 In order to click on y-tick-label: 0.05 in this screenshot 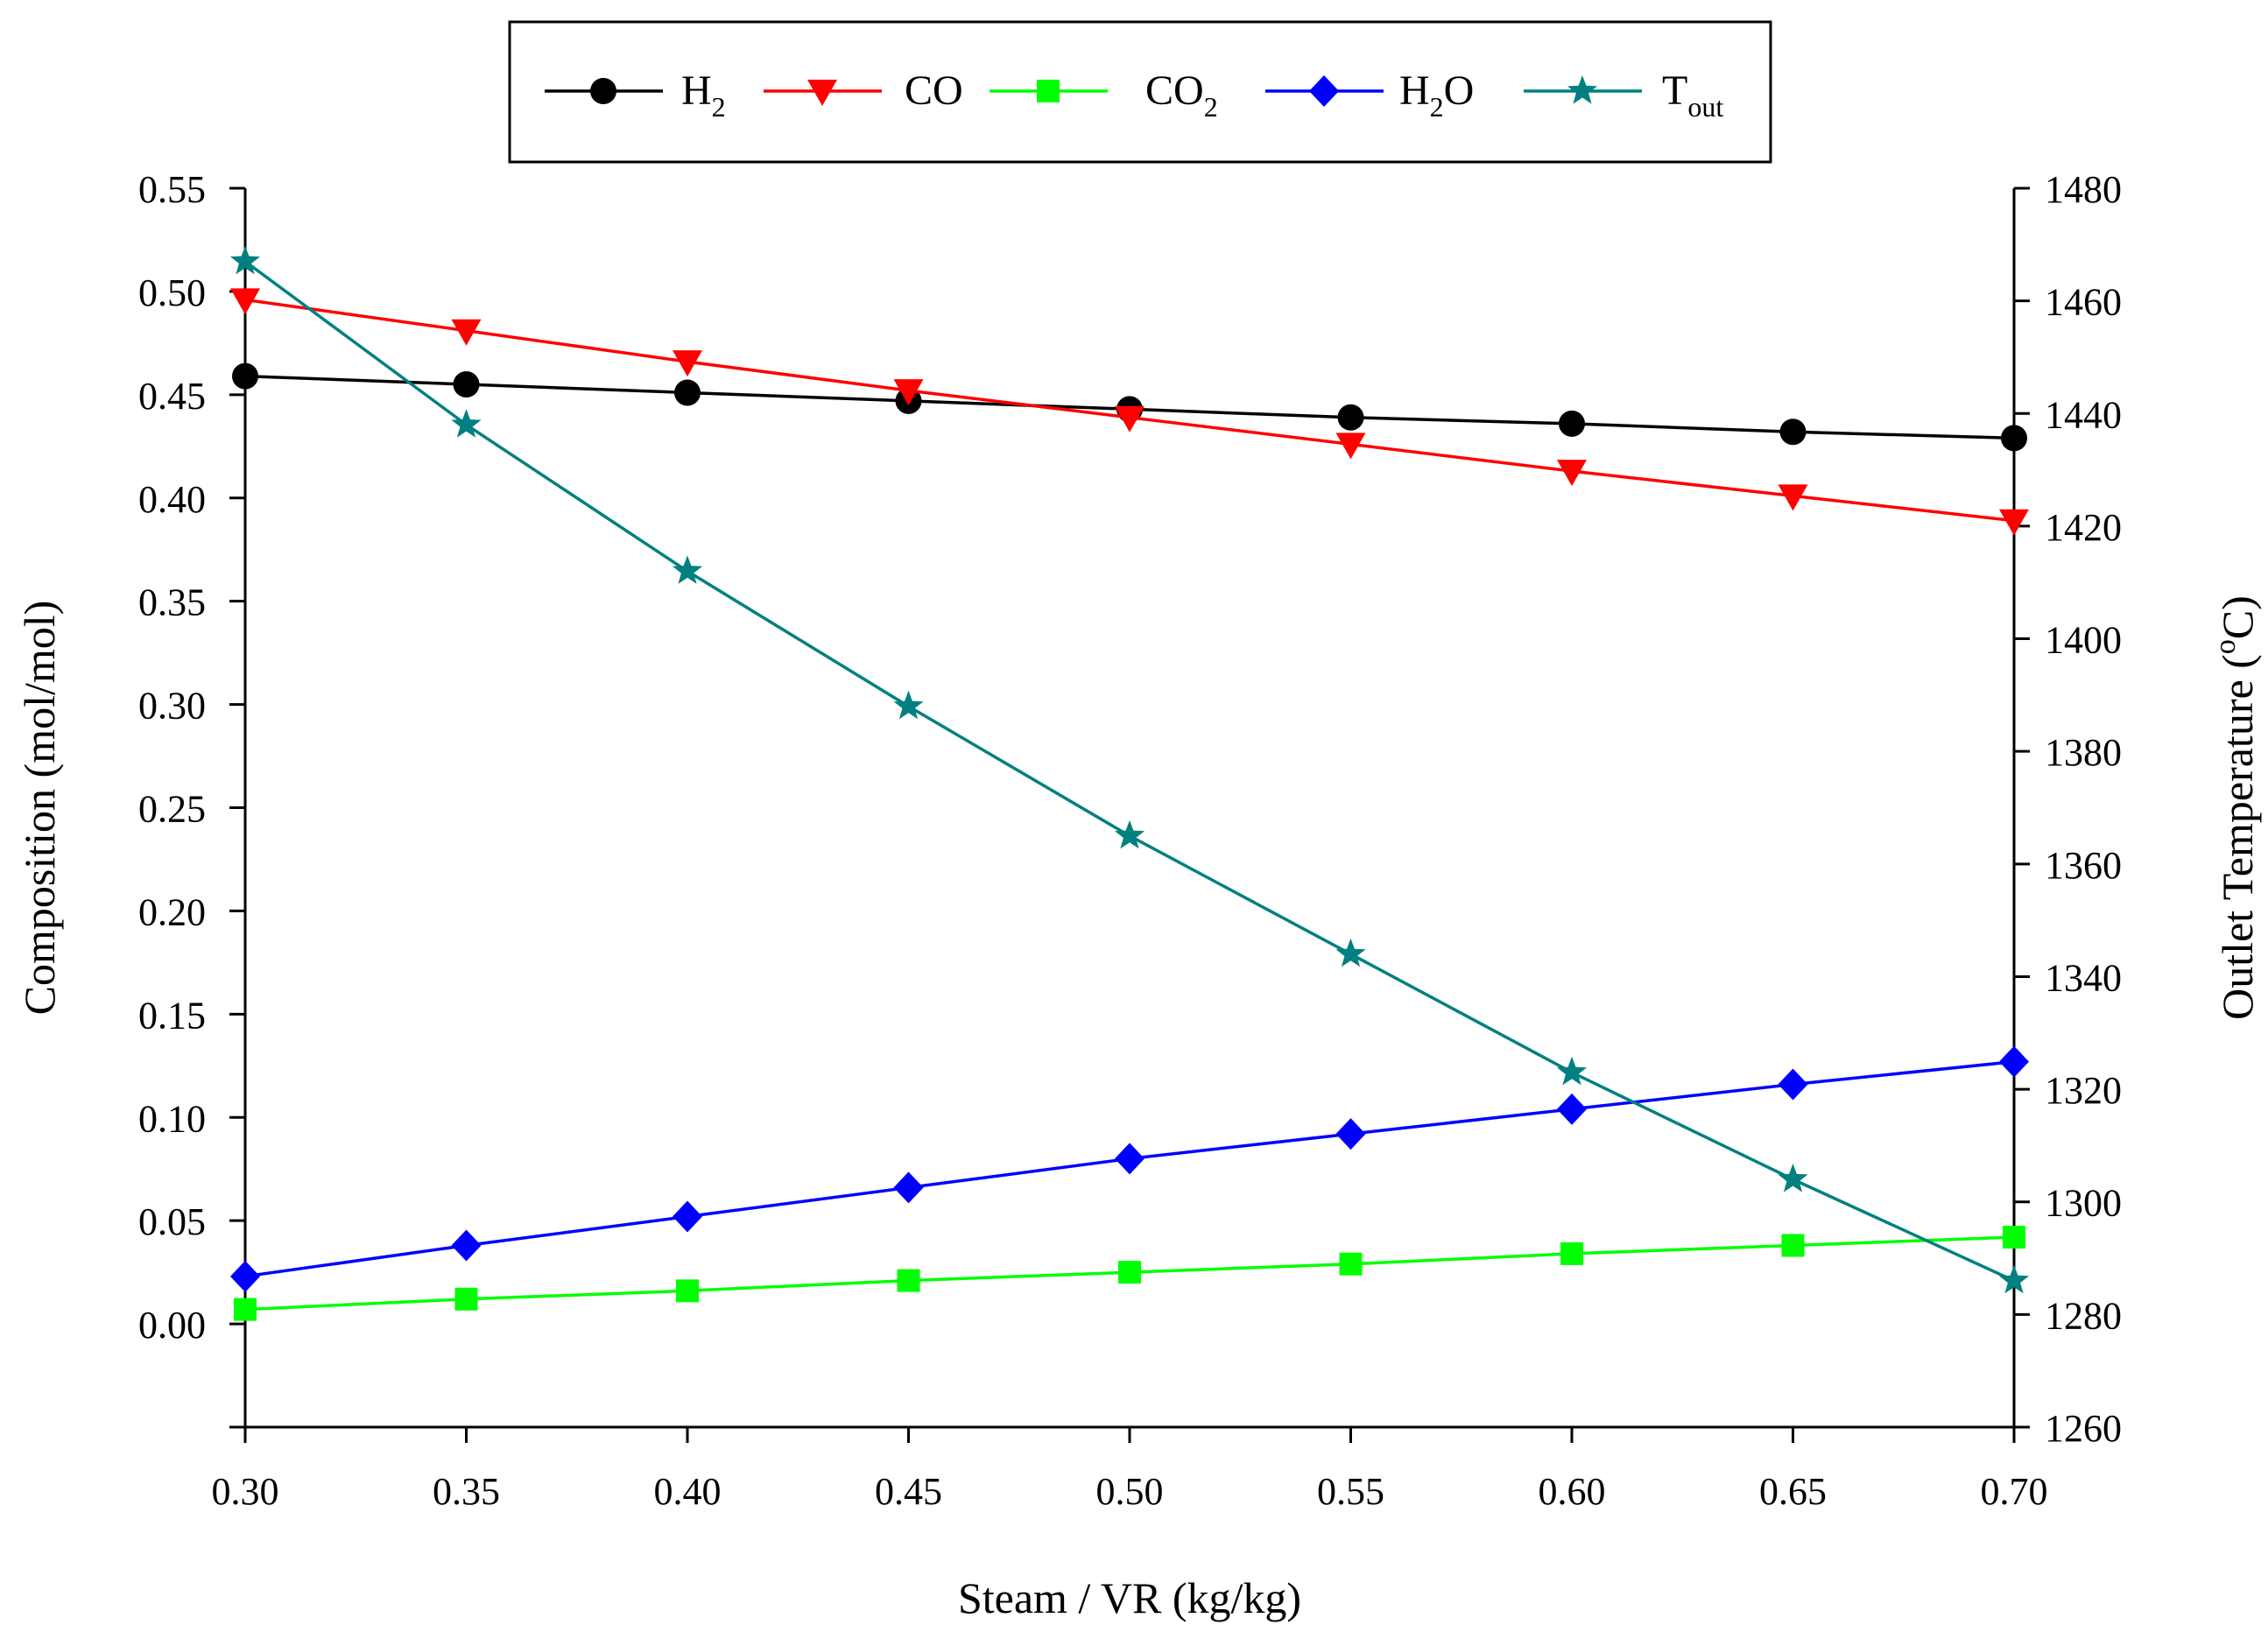, I will do `click(172, 1221)`.